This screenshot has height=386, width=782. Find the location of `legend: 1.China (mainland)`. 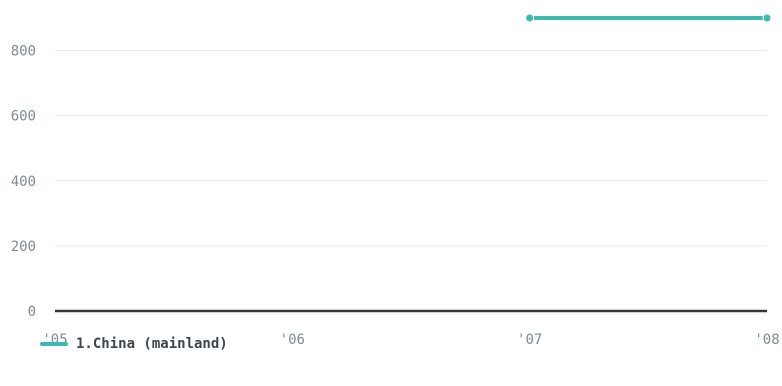

legend: 1.China (mainland) is located at coordinates (134, 344).